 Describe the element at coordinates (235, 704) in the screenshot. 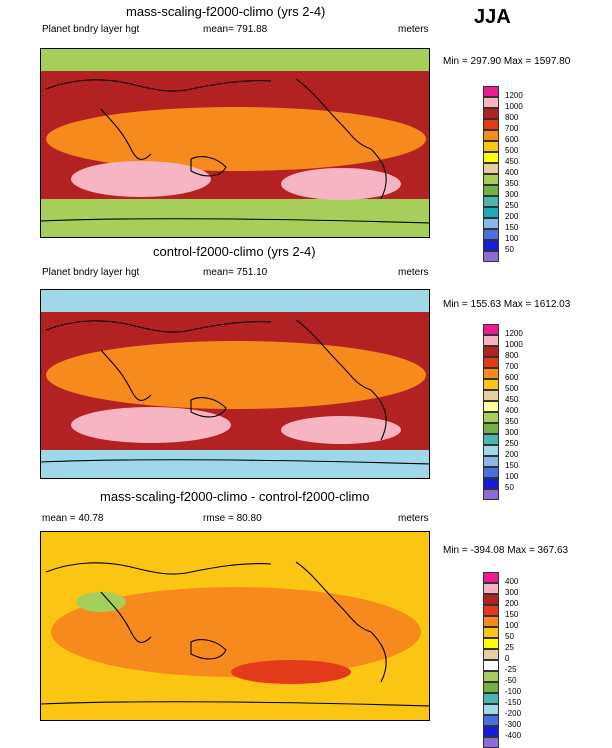

I see `panel-3-coast-antarctica` at that location.